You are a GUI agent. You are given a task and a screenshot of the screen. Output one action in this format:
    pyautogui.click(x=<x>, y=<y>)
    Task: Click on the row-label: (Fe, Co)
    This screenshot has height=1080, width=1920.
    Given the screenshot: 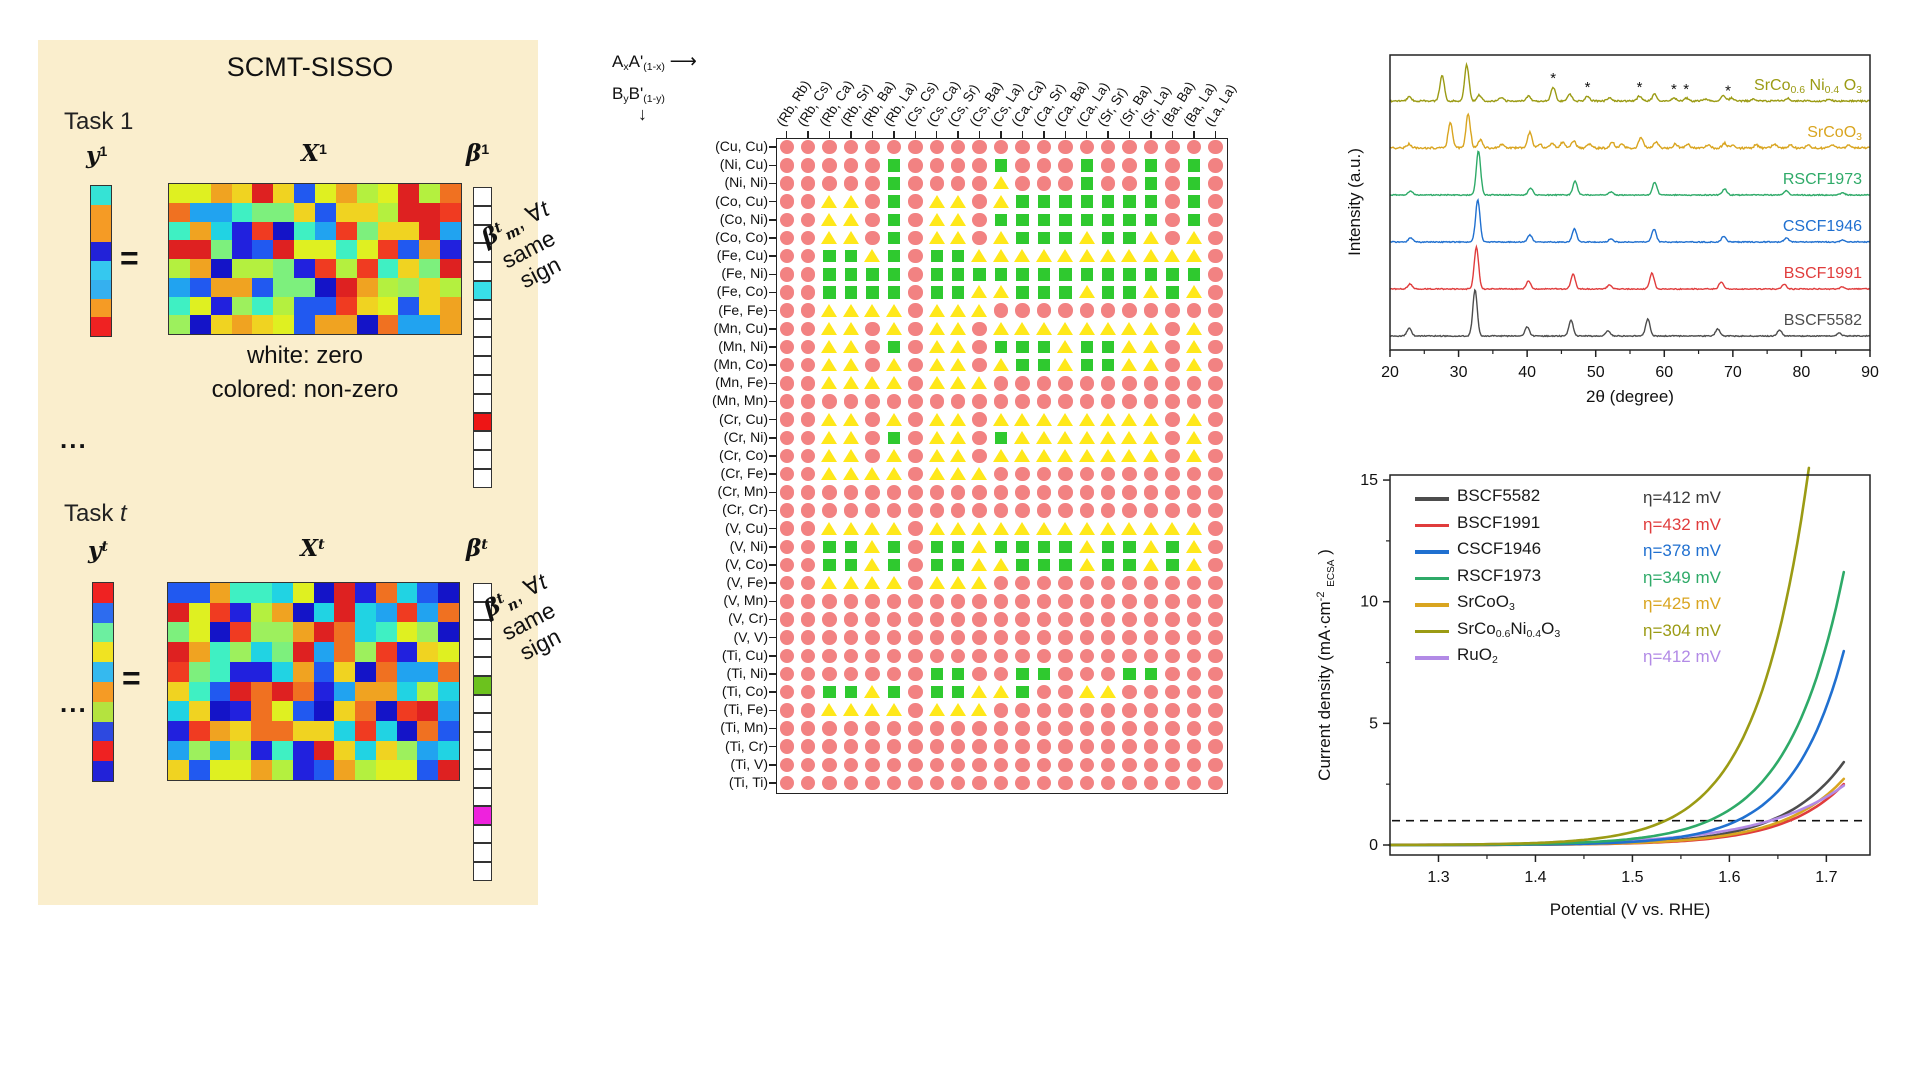 What is the action you would take?
    pyautogui.click(x=742, y=291)
    